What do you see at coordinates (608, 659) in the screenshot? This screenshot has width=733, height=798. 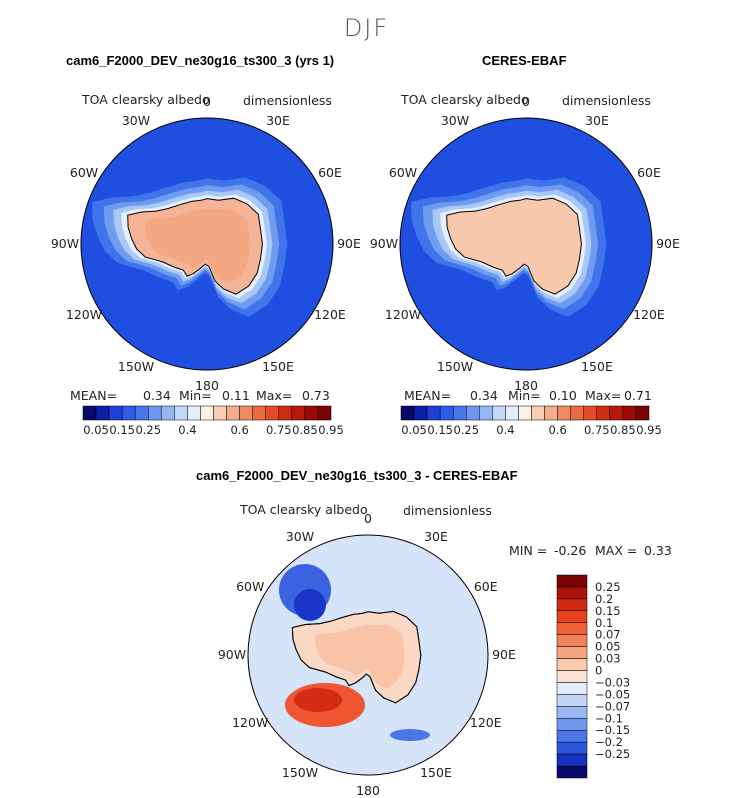 I see `panel3-colorbar-tick: 0.03` at bounding box center [608, 659].